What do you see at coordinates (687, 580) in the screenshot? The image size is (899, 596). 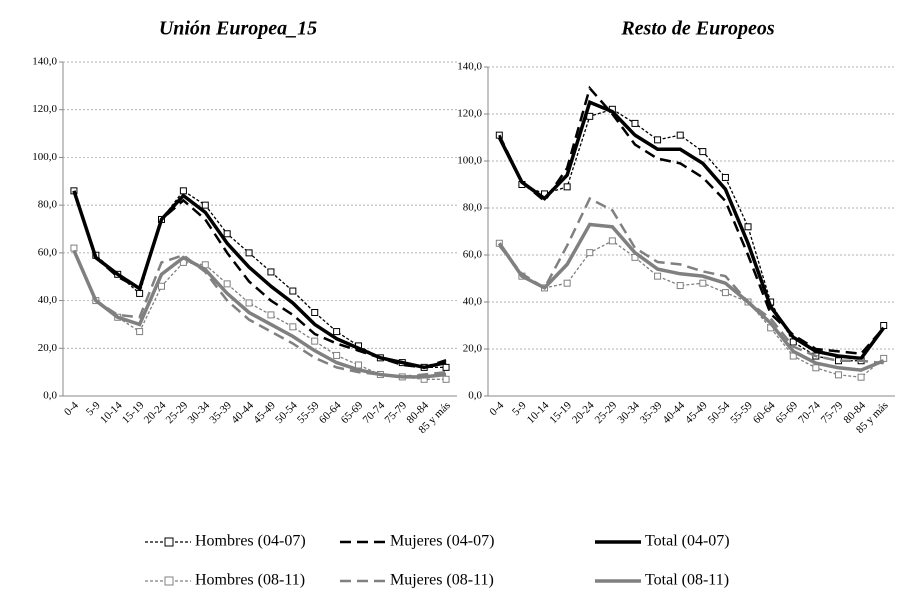 I see `legend-label: Total (08-11)` at bounding box center [687, 580].